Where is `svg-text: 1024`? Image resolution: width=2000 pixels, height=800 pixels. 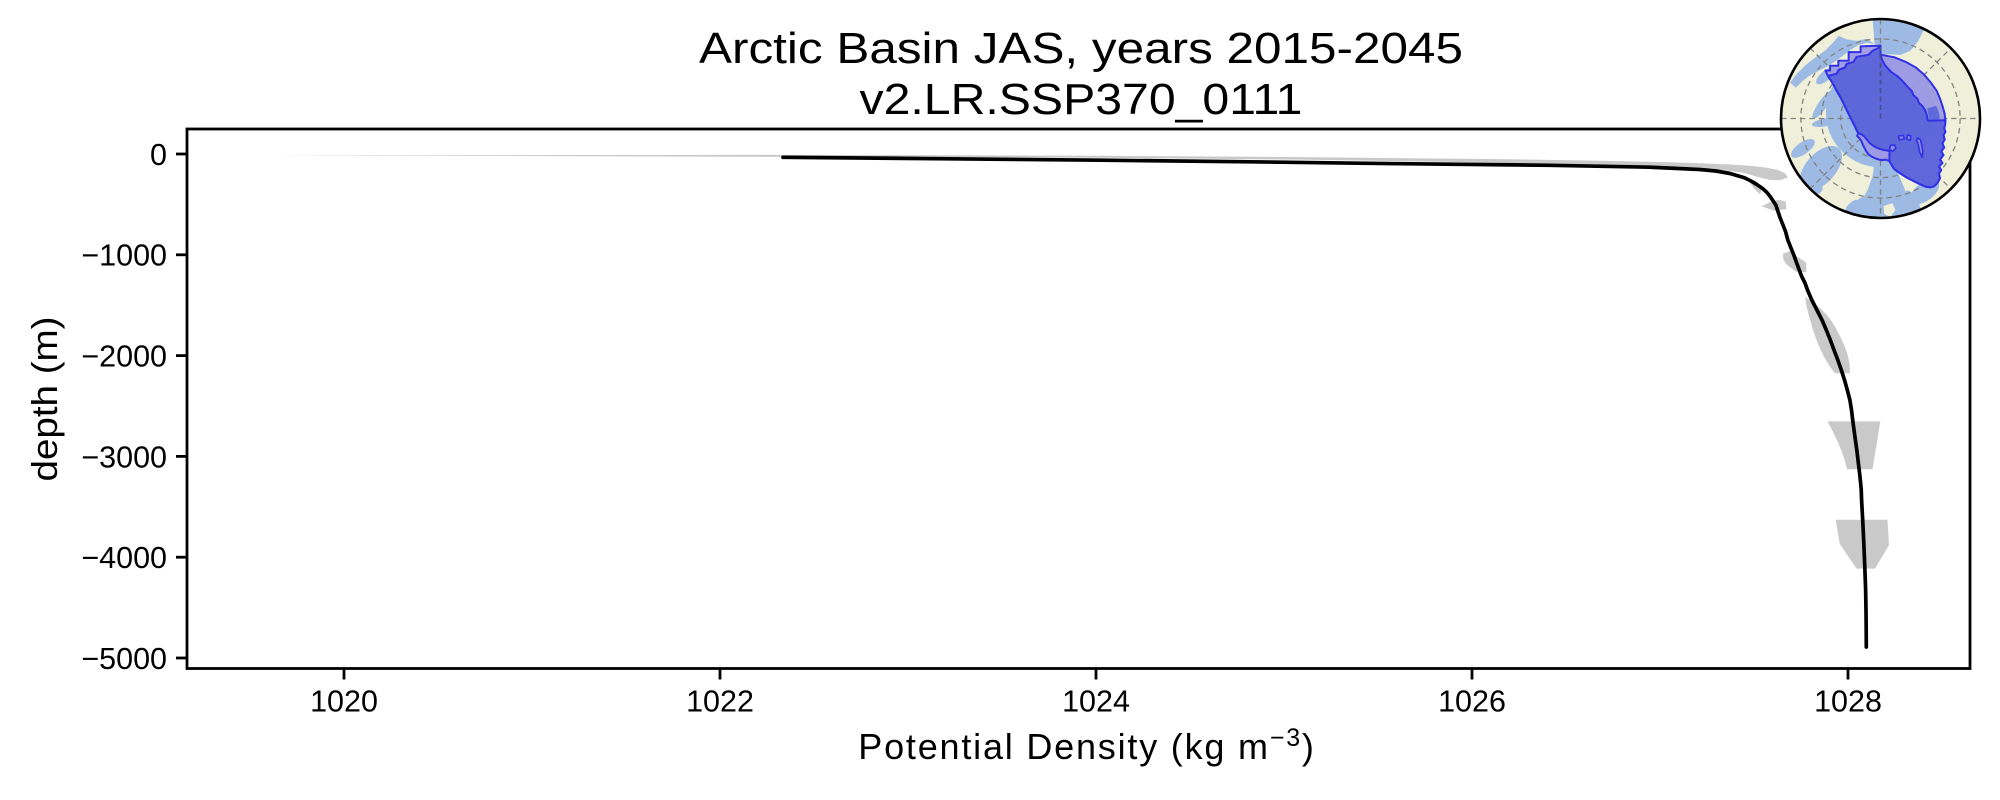 svg-text: 1024 is located at coordinates (1096, 702).